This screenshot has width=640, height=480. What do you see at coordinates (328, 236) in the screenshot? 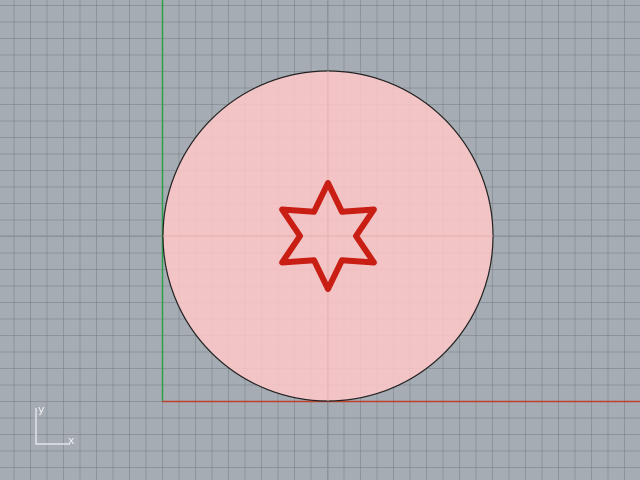
I see `star-object` at bounding box center [328, 236].